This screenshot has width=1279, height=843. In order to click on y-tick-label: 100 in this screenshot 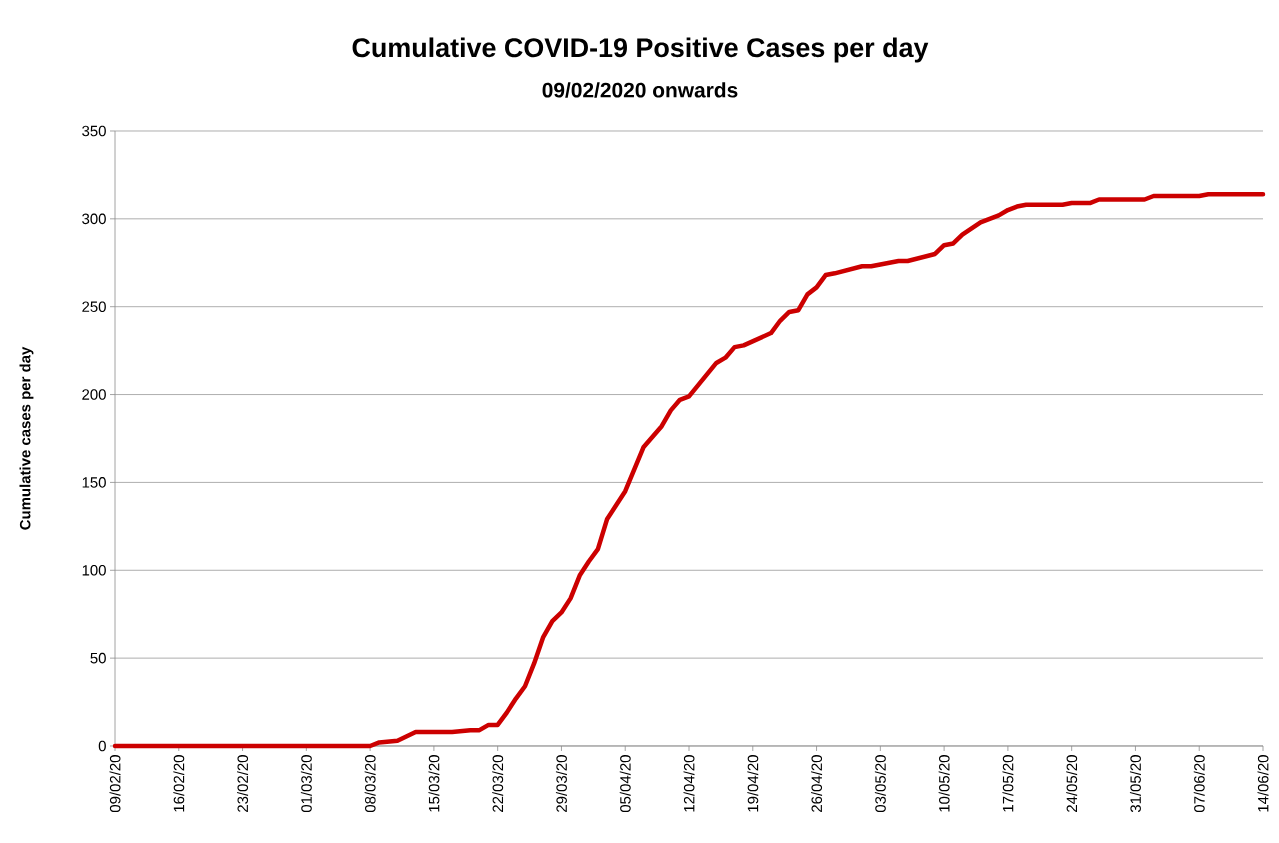, I will do `click(94, 570)`.